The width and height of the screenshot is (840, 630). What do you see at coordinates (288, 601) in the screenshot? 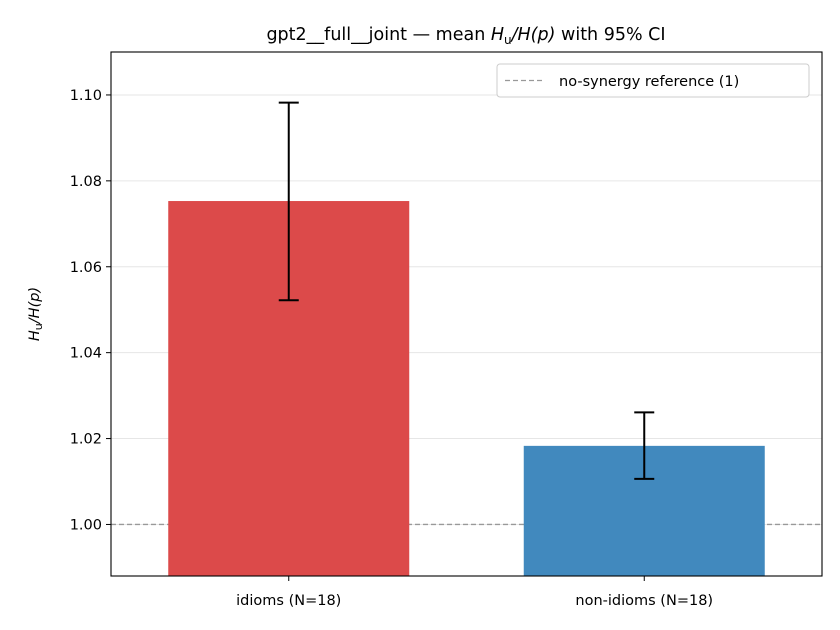
I see `x-tick-label: idioms (N=18)` at bounding box center [288, 601].